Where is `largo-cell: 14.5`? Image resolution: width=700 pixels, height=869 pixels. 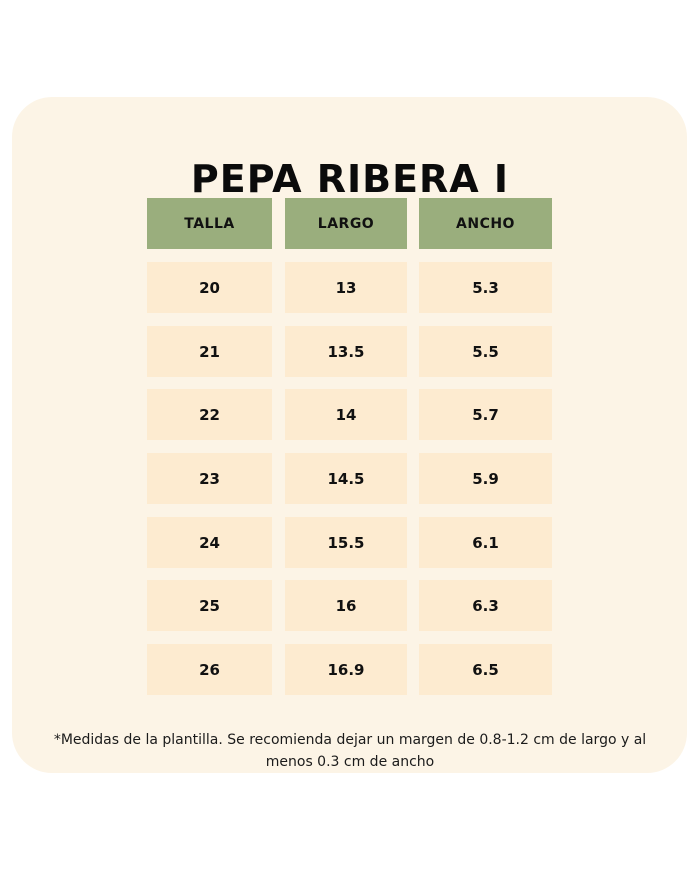
largo-cell: 14.5 is located at coordinates (346, 478).